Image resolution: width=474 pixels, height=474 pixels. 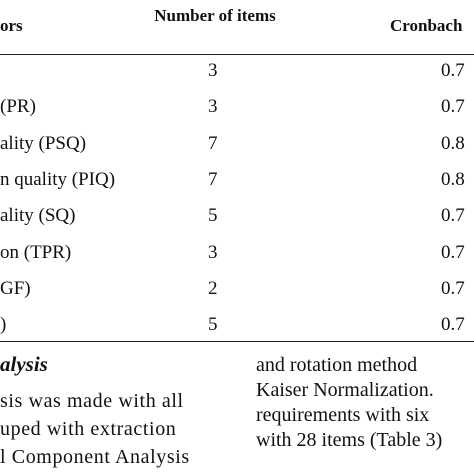 What do you see at coordinates (213, 288) in the screenshot?
I see `items: 2` at bounding box center [213, 288].